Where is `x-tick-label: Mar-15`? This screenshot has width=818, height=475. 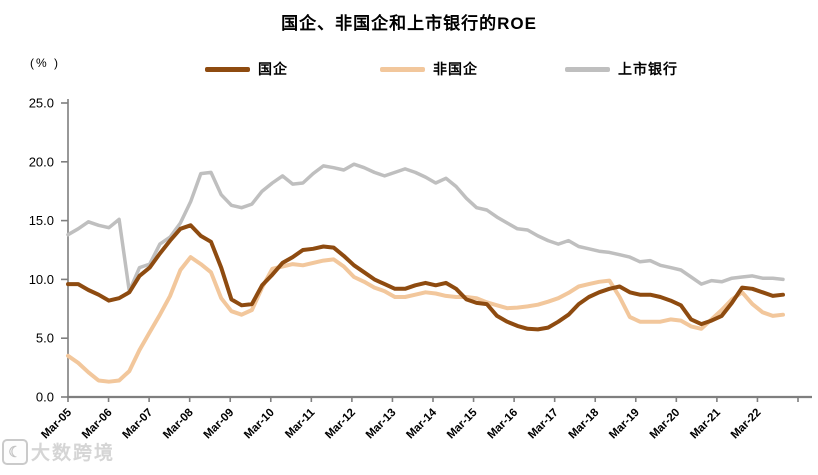
x-tick-label: Mar-15 is located at coordinates (462, 423).